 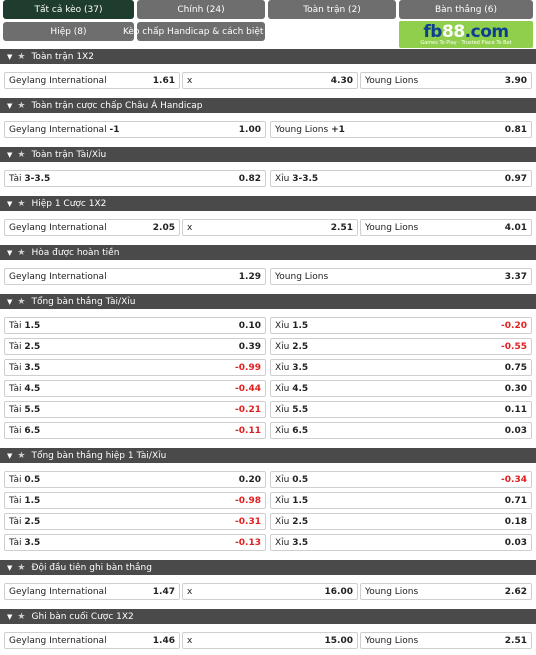 I want to click on odds-cell: Young Lions 3.37, so click(x=401, y=276).